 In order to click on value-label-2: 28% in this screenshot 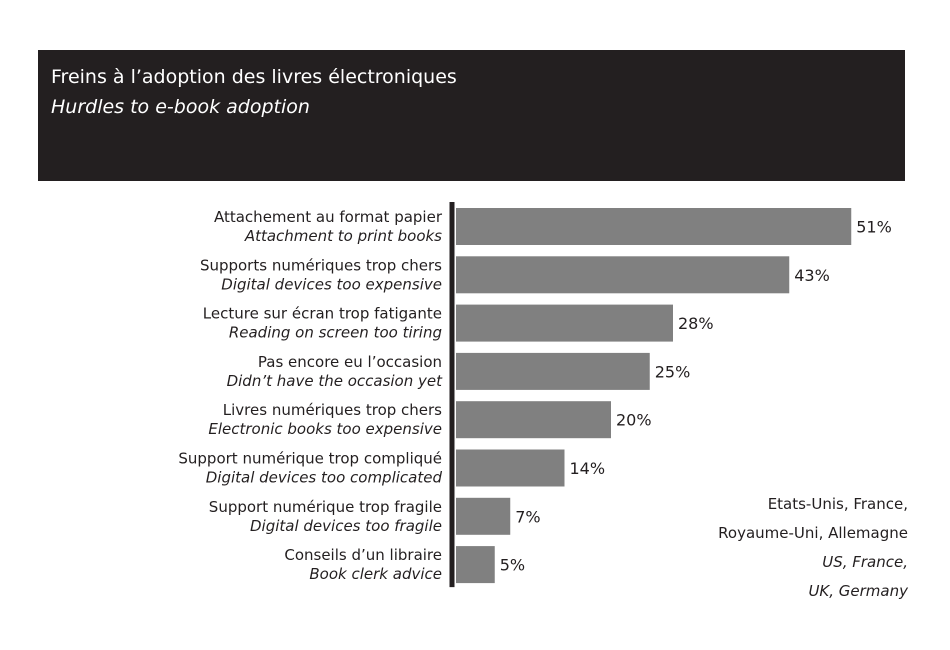, I will do `click(696, 323)`.